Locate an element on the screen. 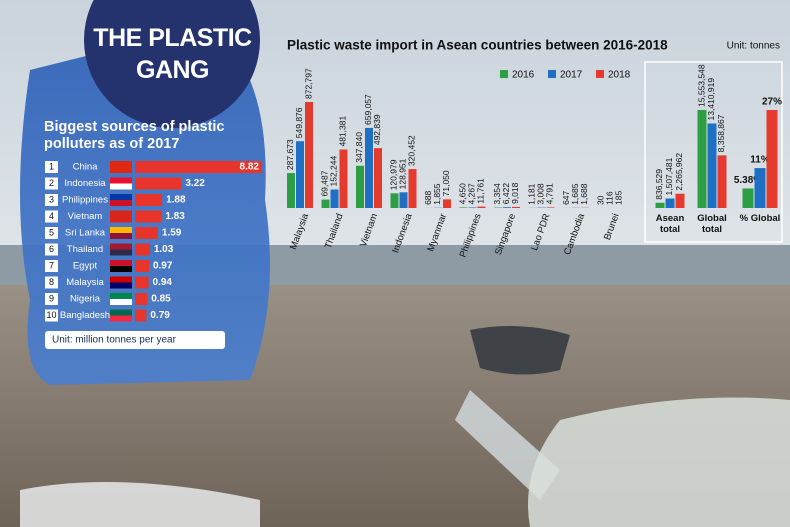  value-label: 30 is located at coordinates (601, 200).